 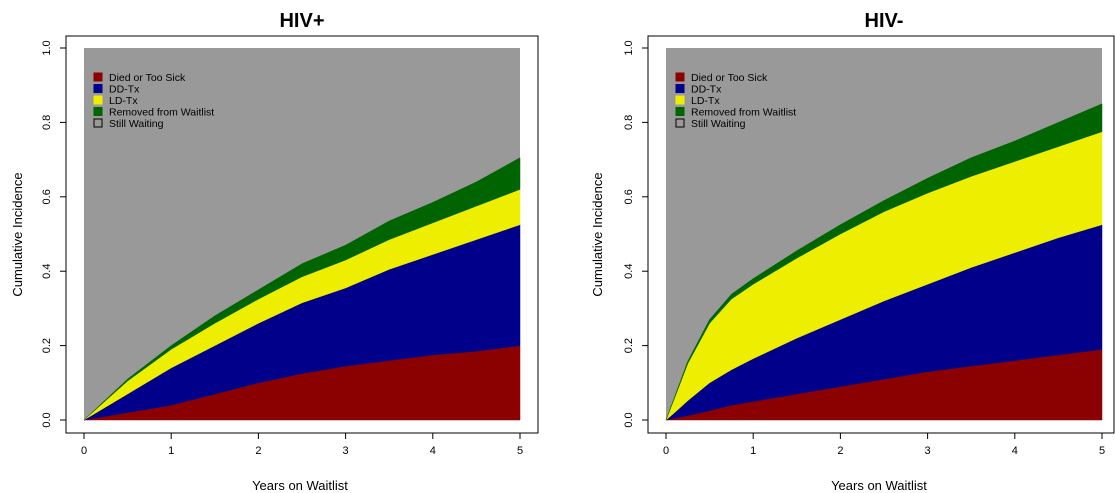 I want to click on chart-title: HIV-, so click(x=884, y=21).